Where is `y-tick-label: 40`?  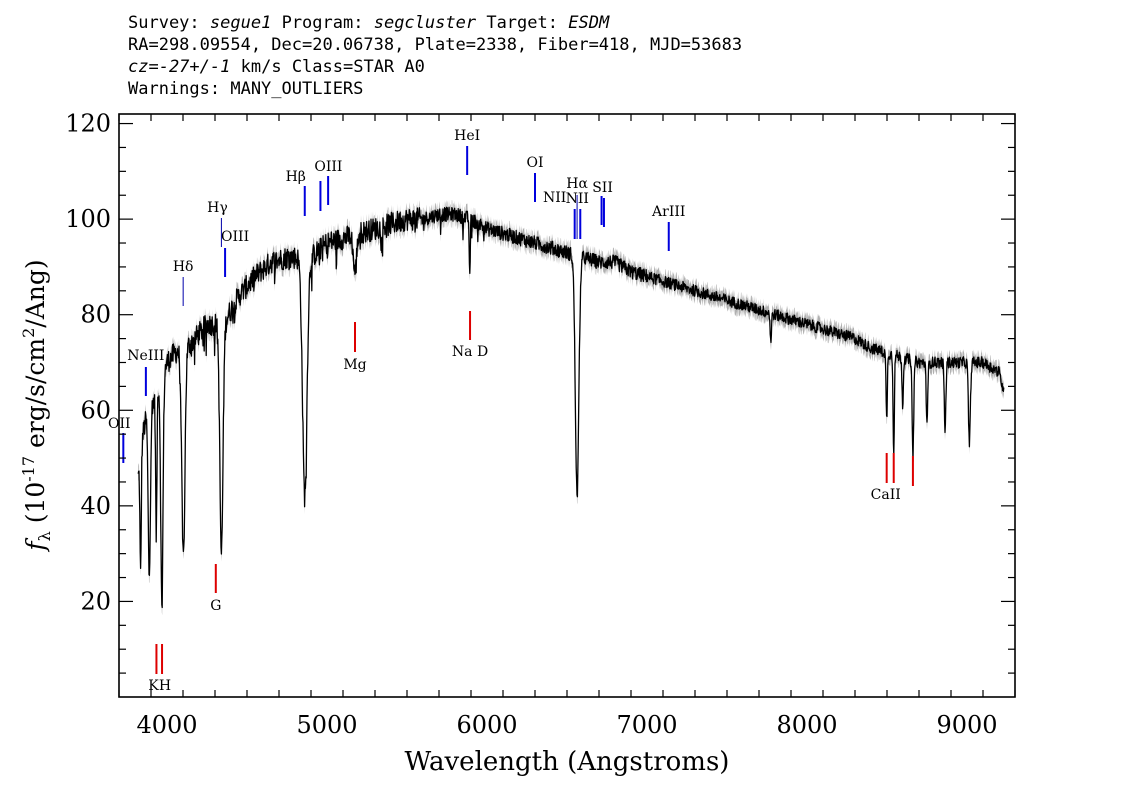 y-tick-label: 40 is located at coordinates (95, 506).